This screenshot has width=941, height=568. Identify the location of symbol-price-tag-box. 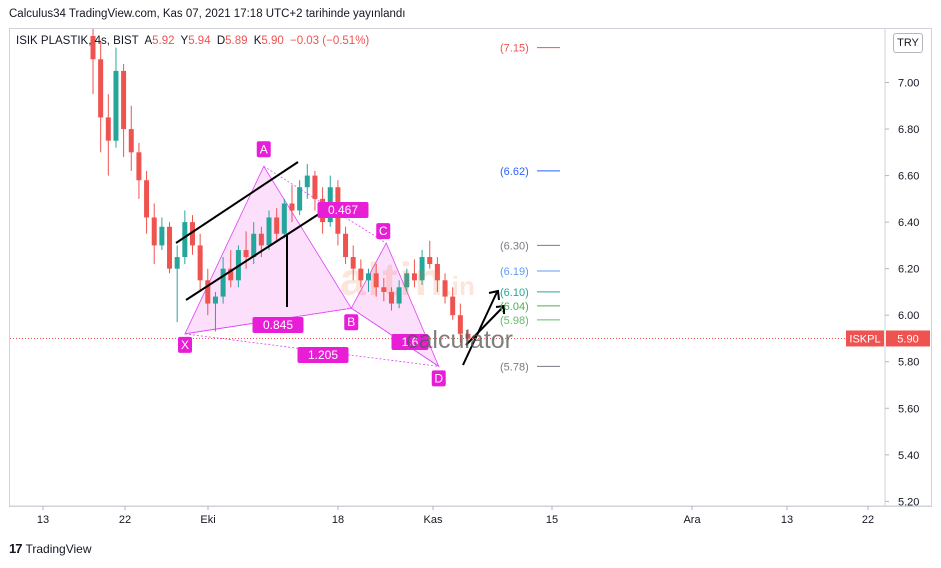
(865, 338).